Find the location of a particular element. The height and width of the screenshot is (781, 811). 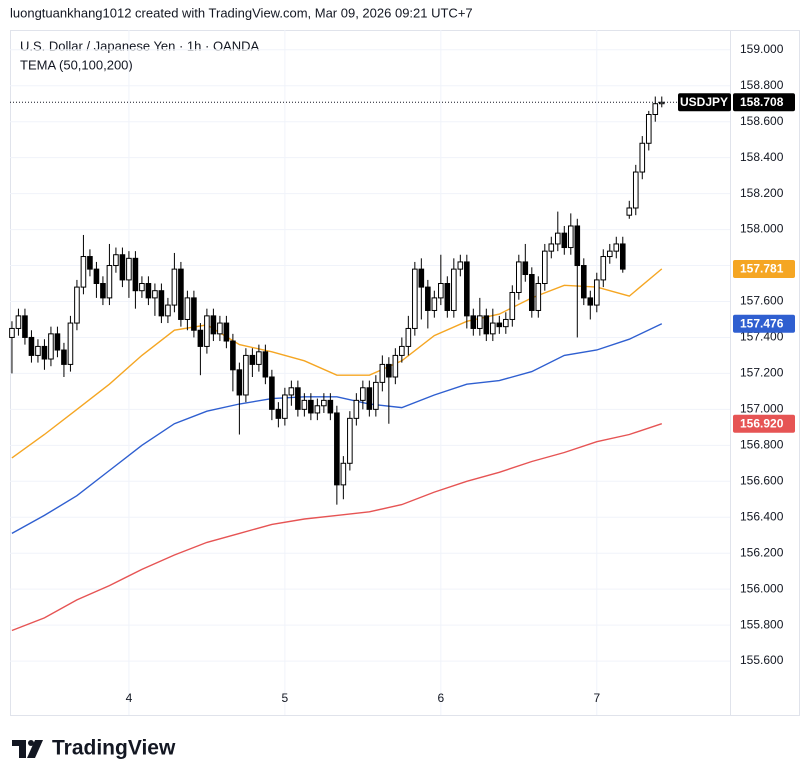

price-tag-label: 156.920 is located at coordinates (762, 423).